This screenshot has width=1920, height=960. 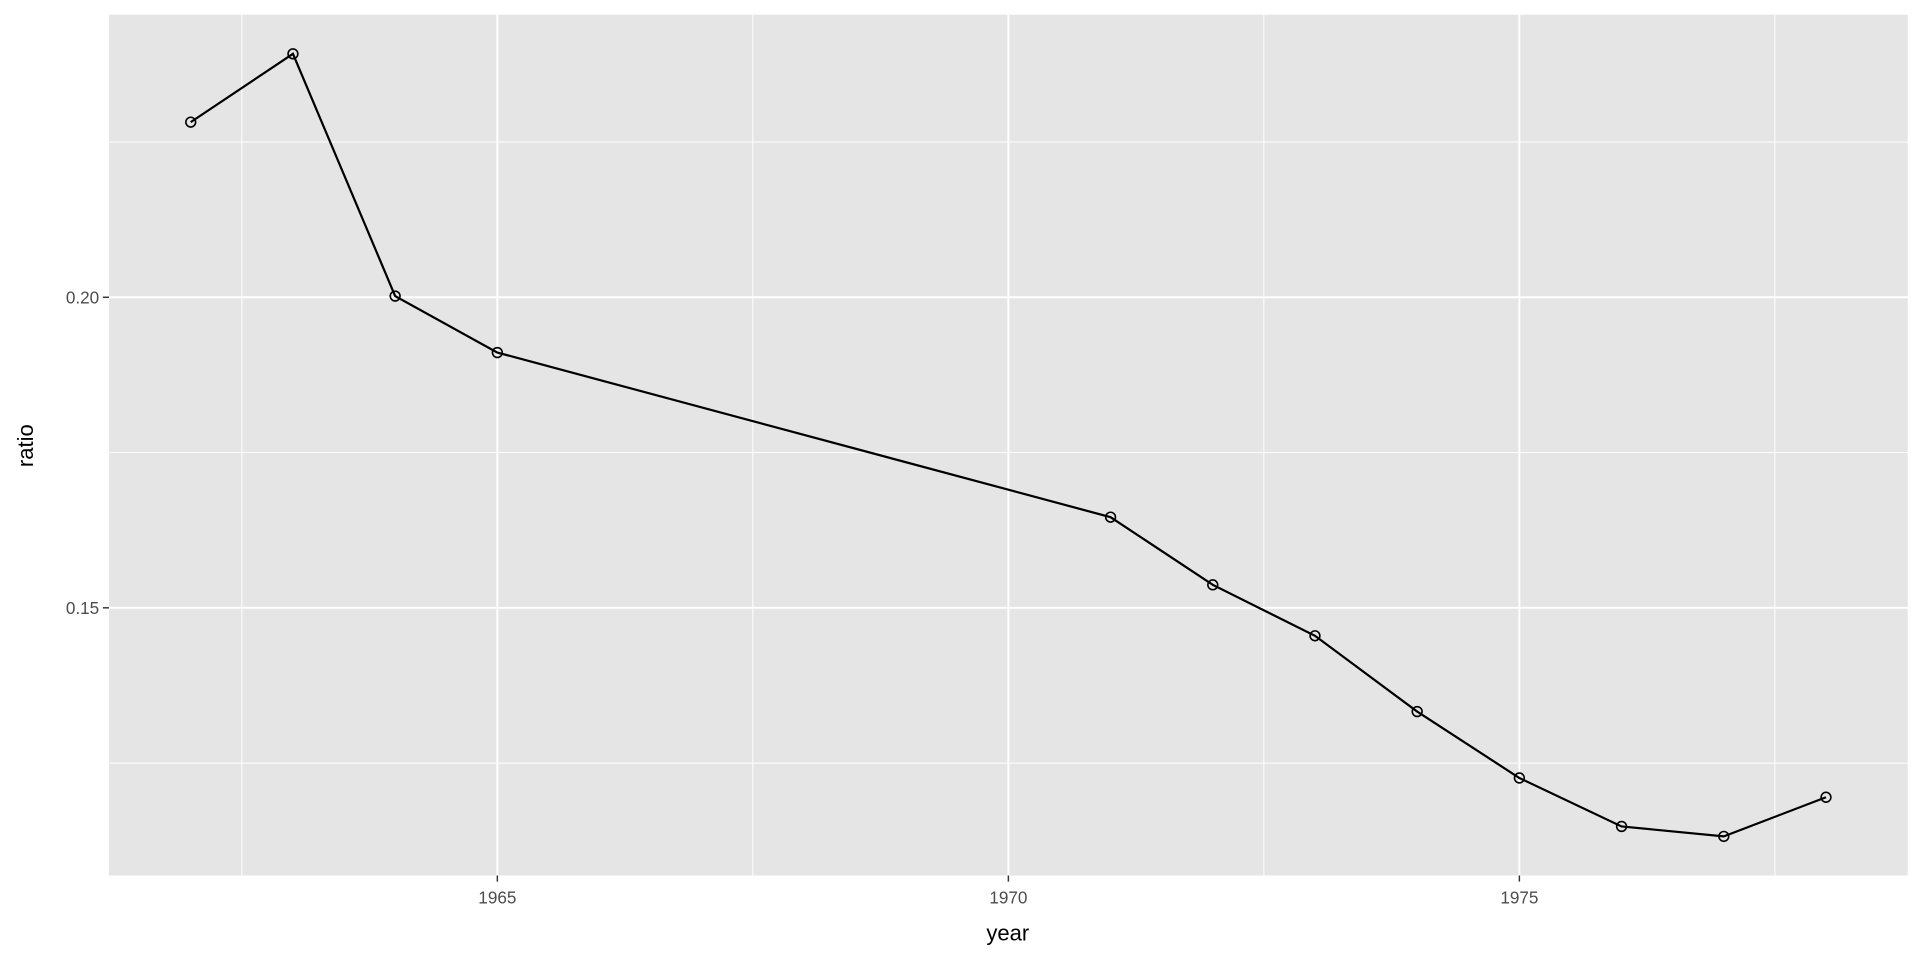 What do you see at coordinates (1826, 797) in the screenshot?
I see `data-point-1978` at bounding box center [1826, 797].